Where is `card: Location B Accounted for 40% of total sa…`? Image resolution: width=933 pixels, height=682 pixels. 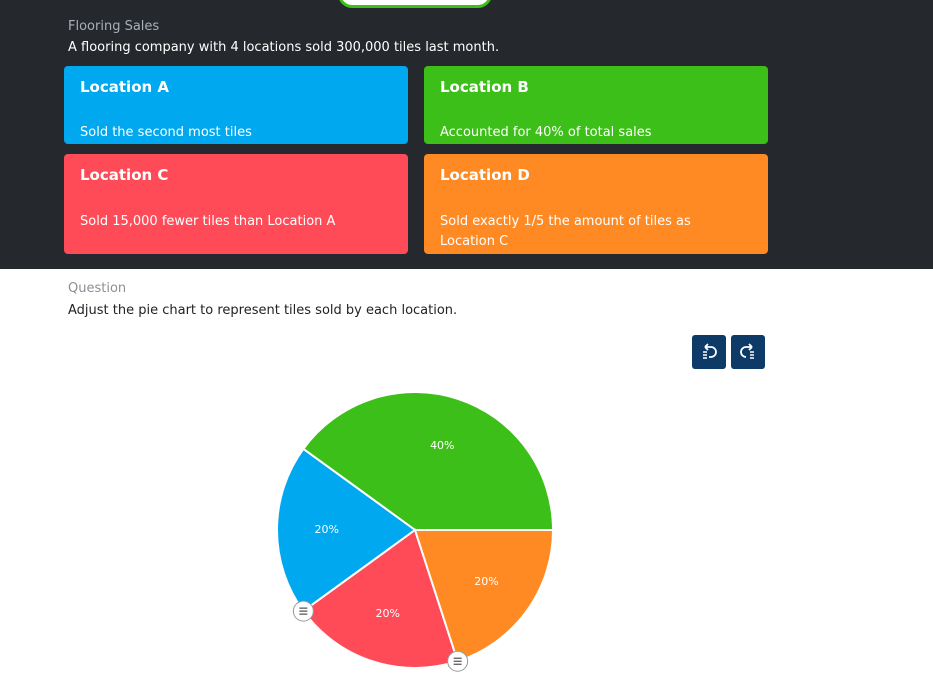
card: Location B Accounted for 40% of total sa… is located at coordinates (596, 105).